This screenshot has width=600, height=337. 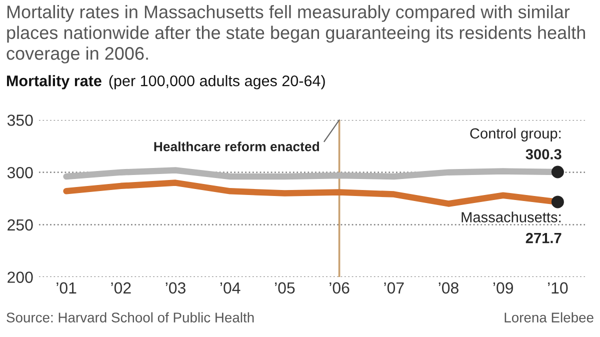 I want to click on text: Lorena Elebee, so click(x=549, y=317).